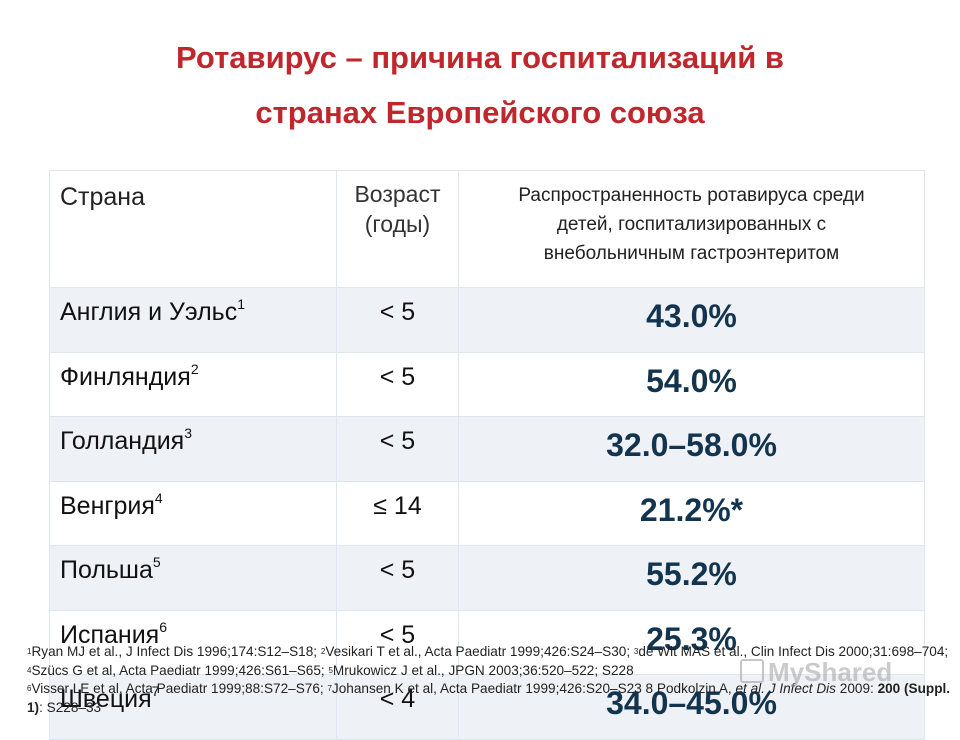  I want to click on ref-number: 1, so click(29, 651).